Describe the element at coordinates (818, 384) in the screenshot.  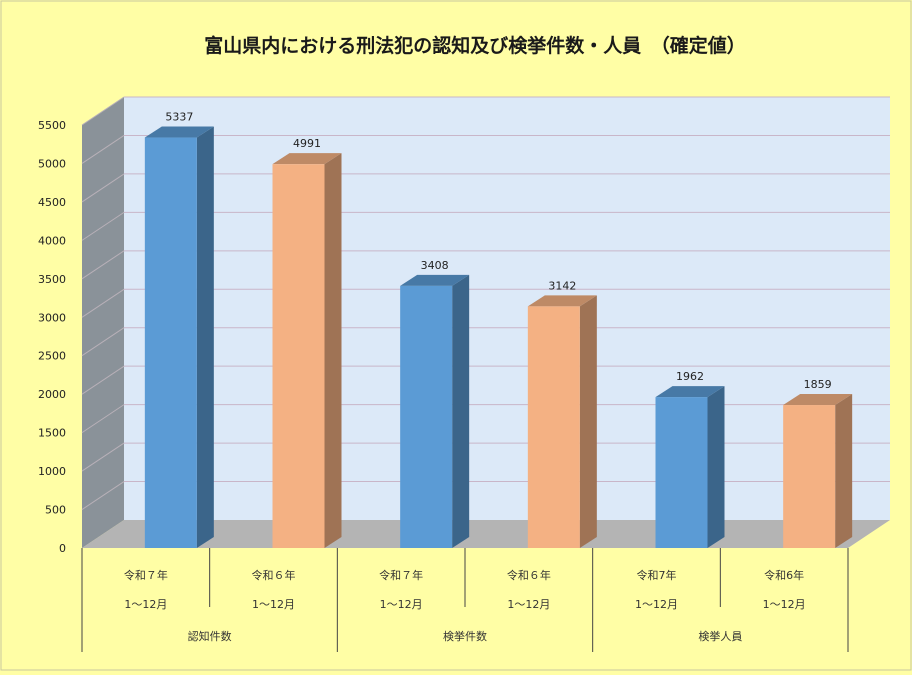
I see `data-label: 1859` at that location.